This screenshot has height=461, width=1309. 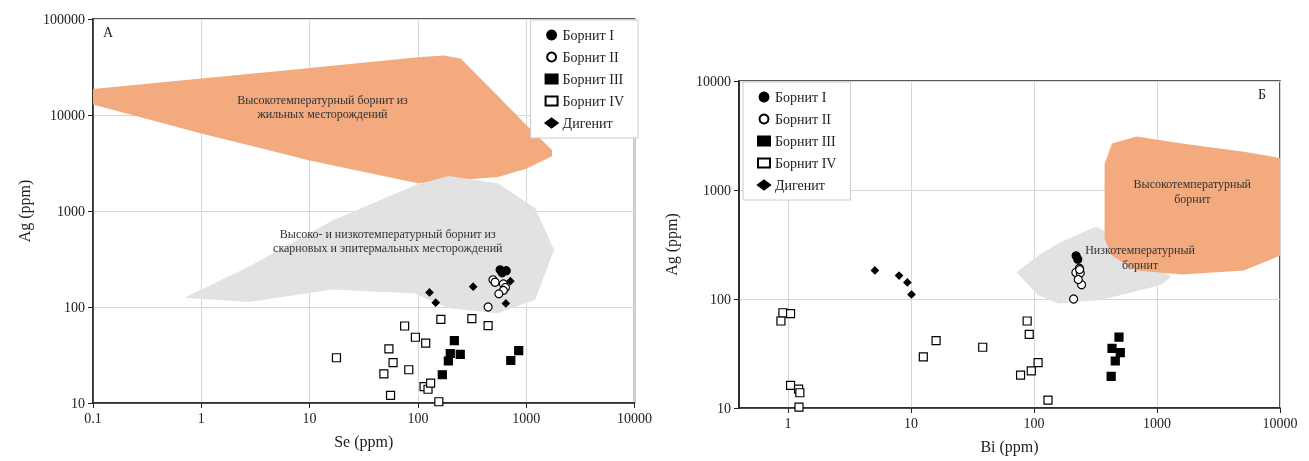 I want to click on x-axis-title: Bi (ppm), so click(x=1009, y=446).